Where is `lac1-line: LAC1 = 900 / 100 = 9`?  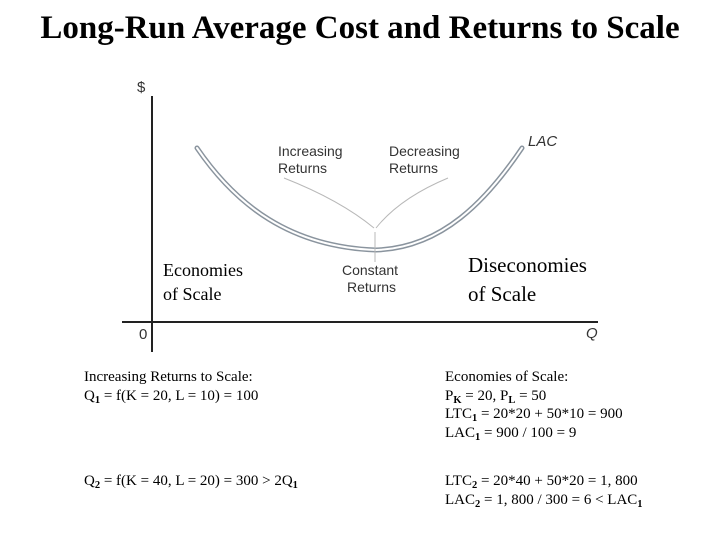 lac1-line: LAC1 = 900 / 100 = 9 is located at coordinates (511, 433).